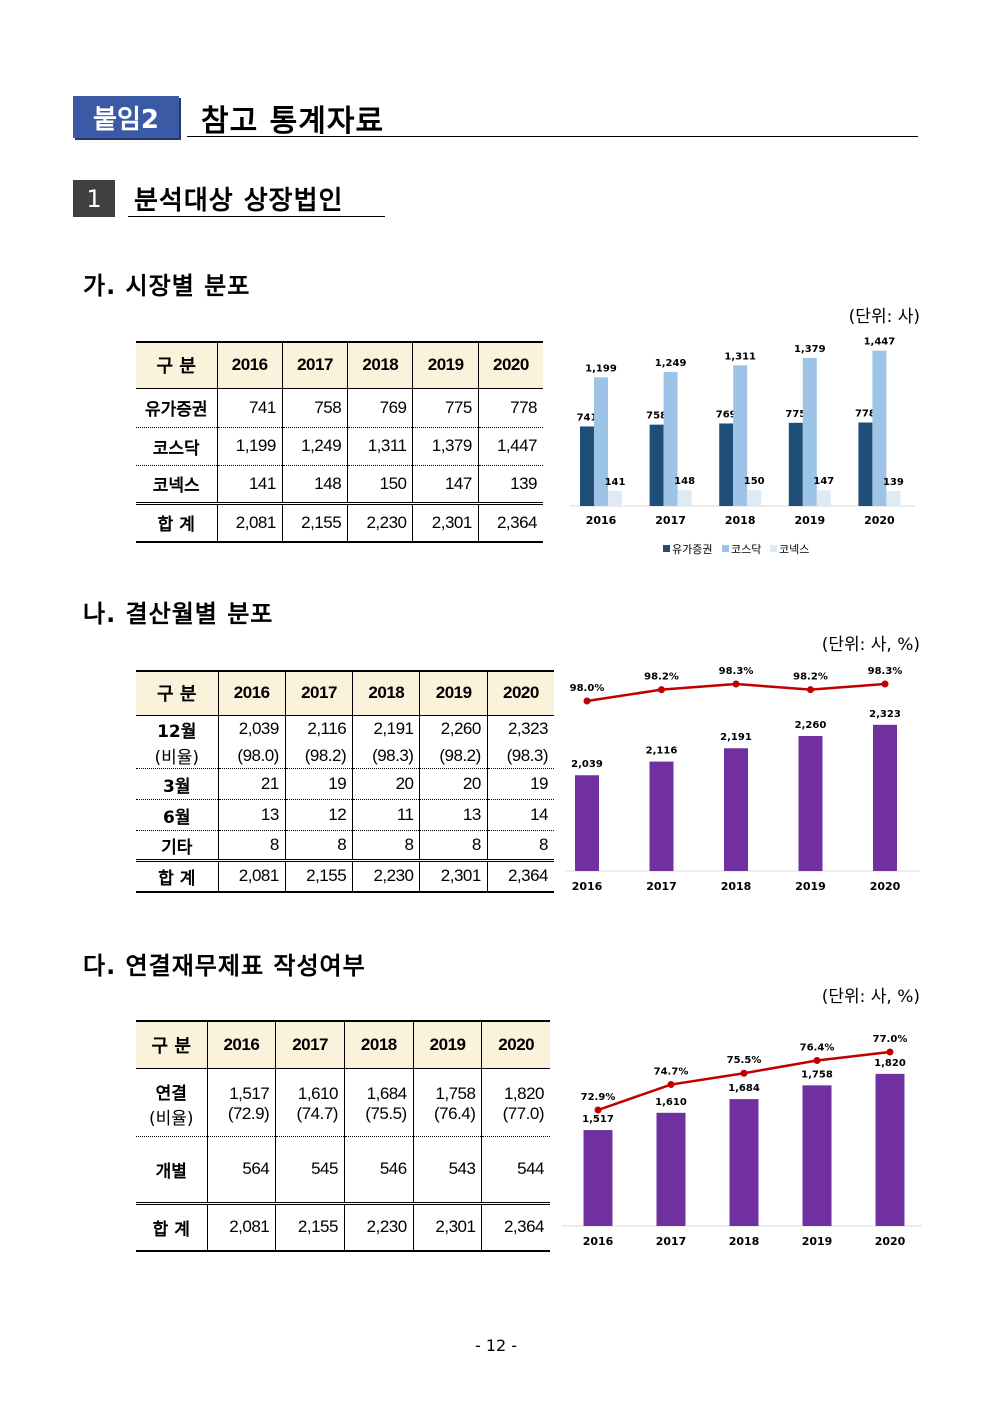  Describe the element at coordinates (754, 481) in the screenshot. I see `data-label: 150` at that location.